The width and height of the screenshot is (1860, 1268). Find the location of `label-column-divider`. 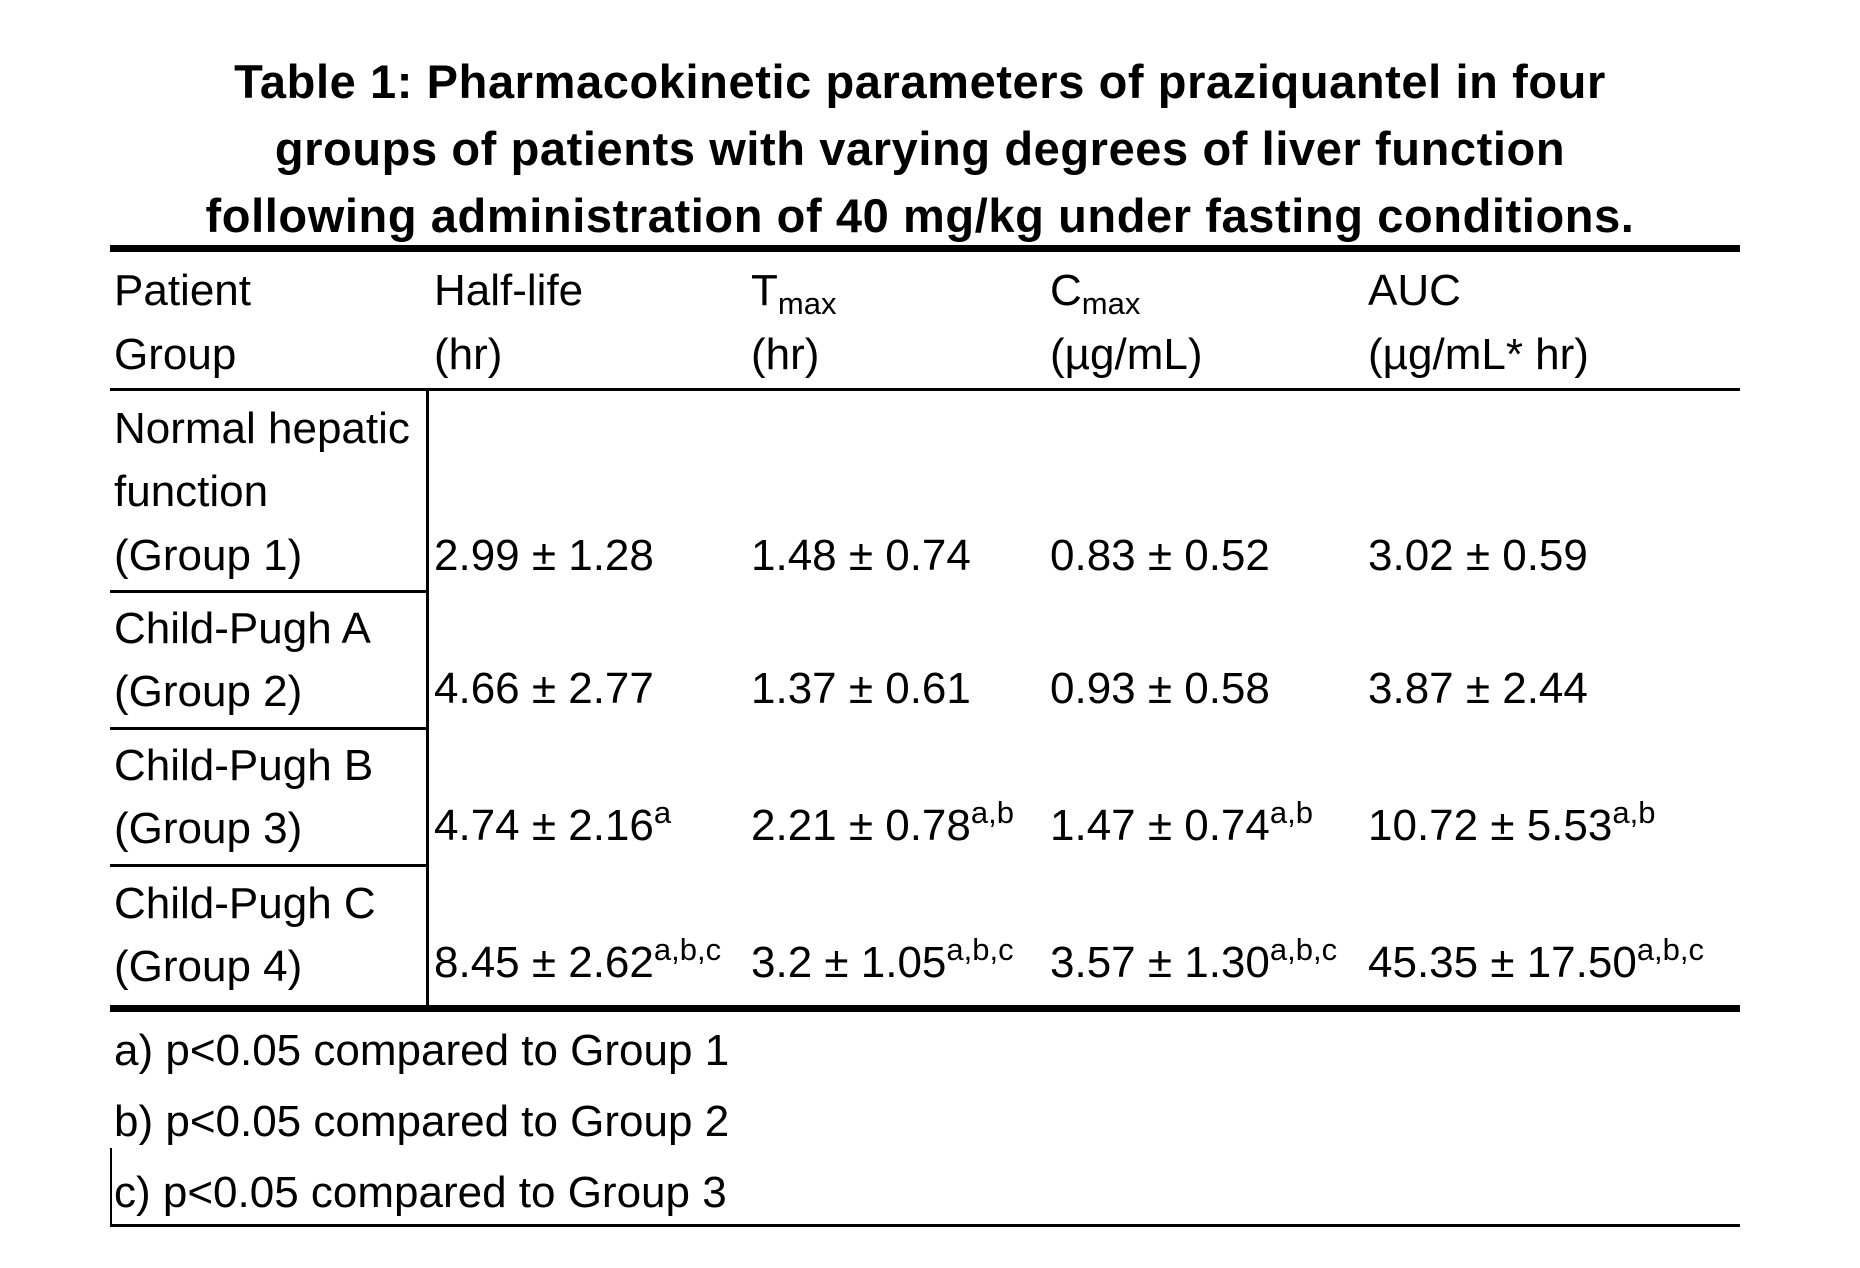

label-column-divider is located at coordinates (427, 698).